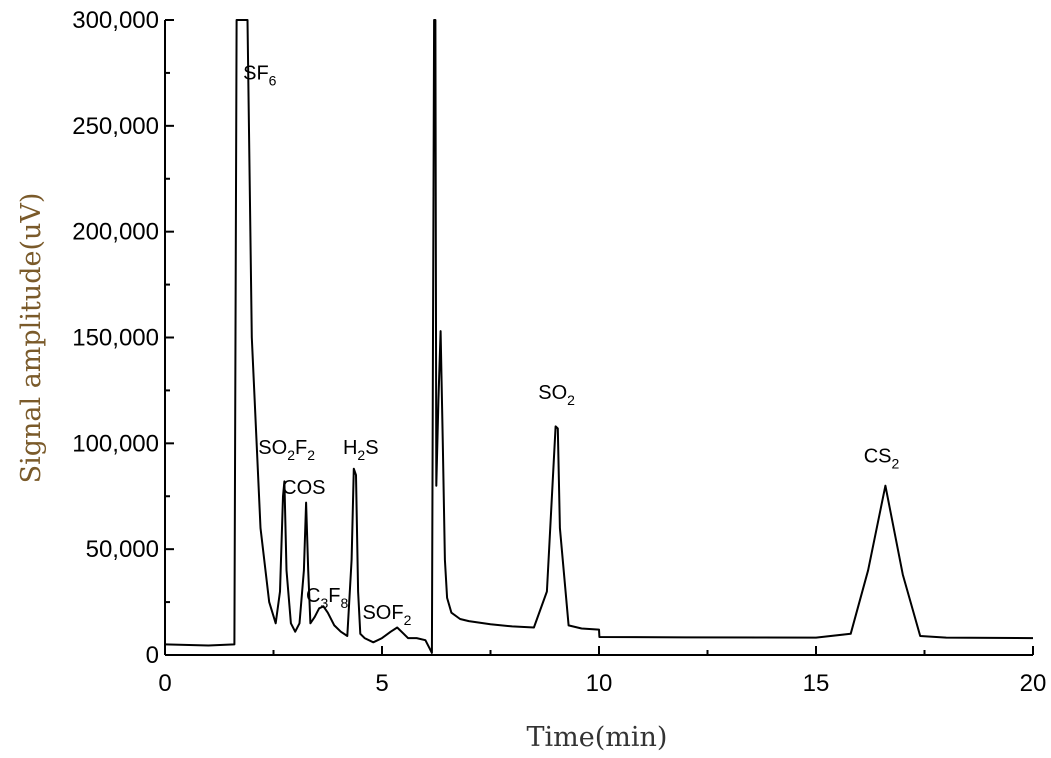 Image resolution: width=1051 pixels, height=758 pixels. Describe the element at coordinates (164, 683) in the screenshot. I see `x-tick-label: 0` at that location.